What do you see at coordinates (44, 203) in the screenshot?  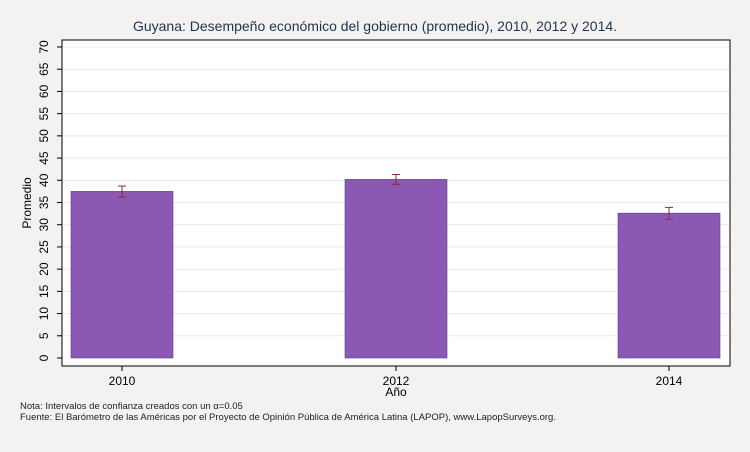 I see `y-tick-label: 35` at bounding box center [44, 203].